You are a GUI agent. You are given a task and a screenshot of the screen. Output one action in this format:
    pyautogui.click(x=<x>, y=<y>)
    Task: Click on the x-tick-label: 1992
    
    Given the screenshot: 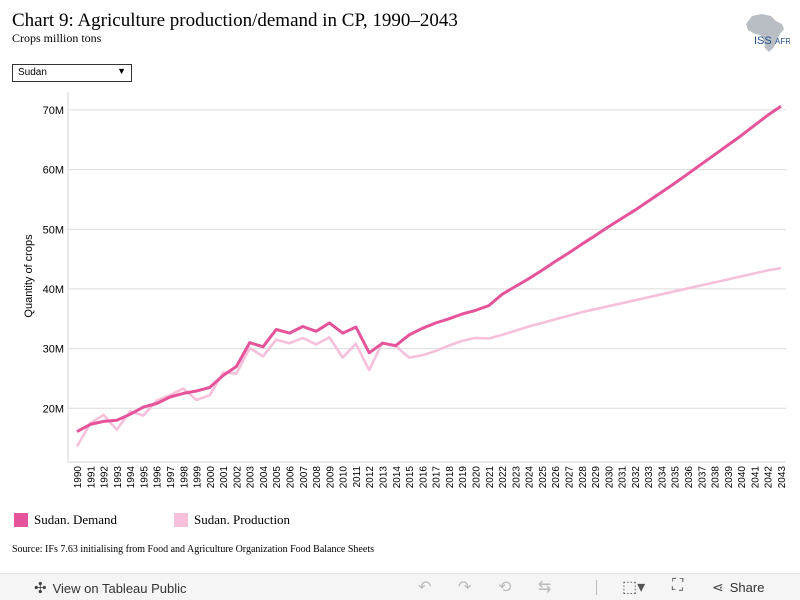 What is the action you would take?
    pyautogui.click(x=105, y=477)
    